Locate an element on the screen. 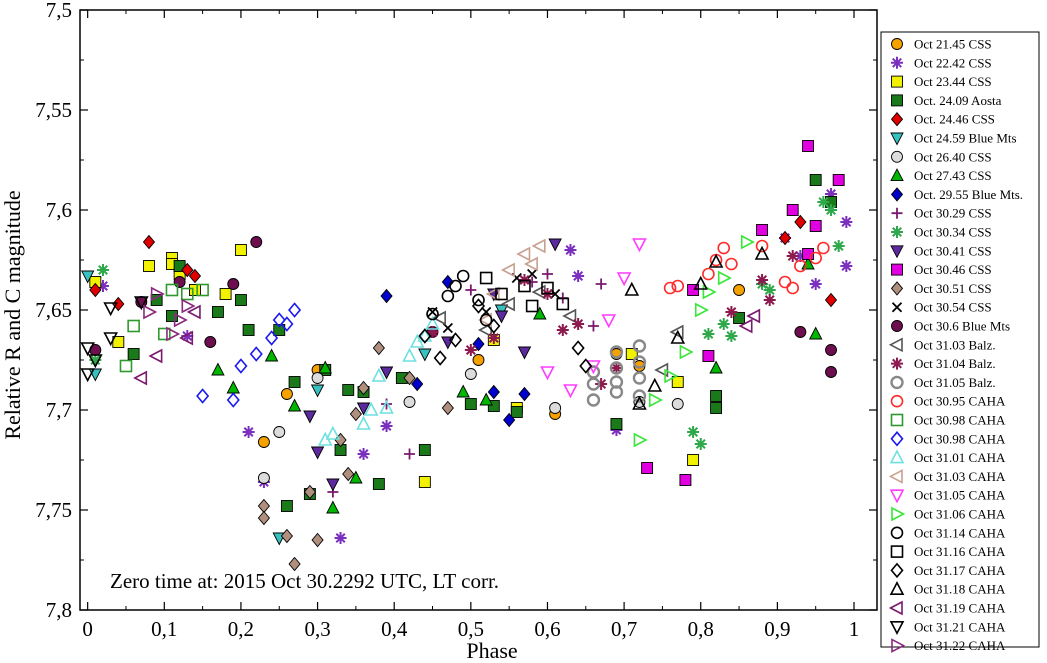  legend-label: Oct 26.40 CSS is located at coordinates (953, 156).